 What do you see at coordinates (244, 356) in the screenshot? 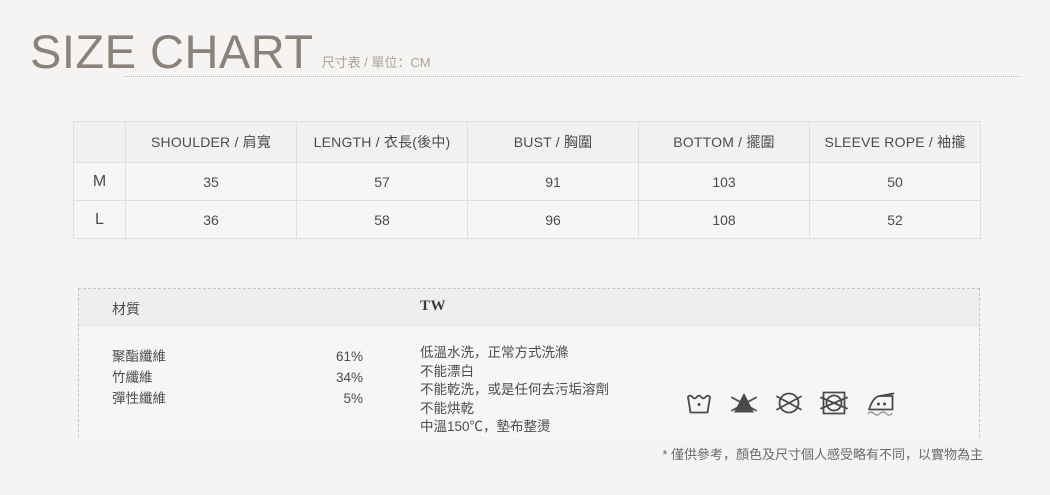
I see `list-item: 聚酯纖維 61%` at bounding box center [244, 356].